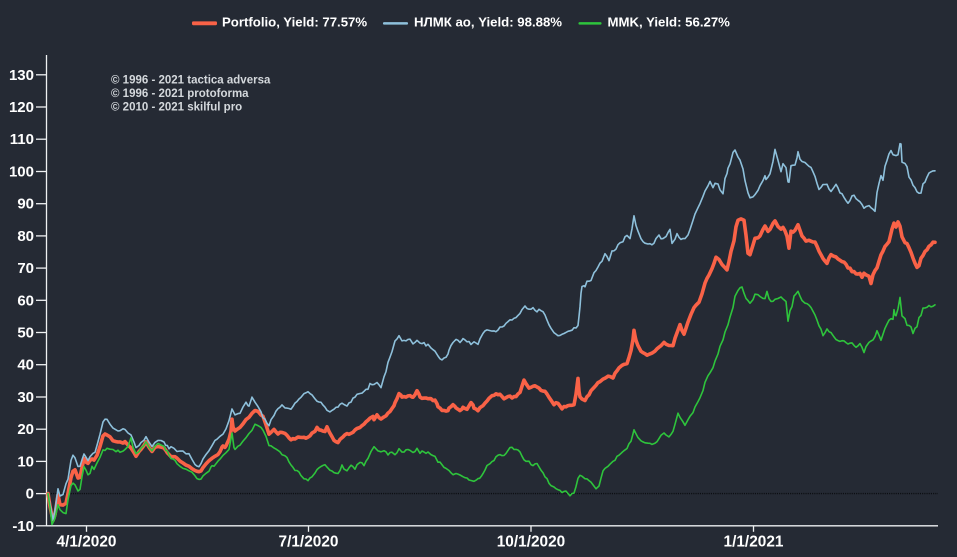 This screenshot has height=557, width=957. I want to click on svg-text: 80, so click(25, 236).